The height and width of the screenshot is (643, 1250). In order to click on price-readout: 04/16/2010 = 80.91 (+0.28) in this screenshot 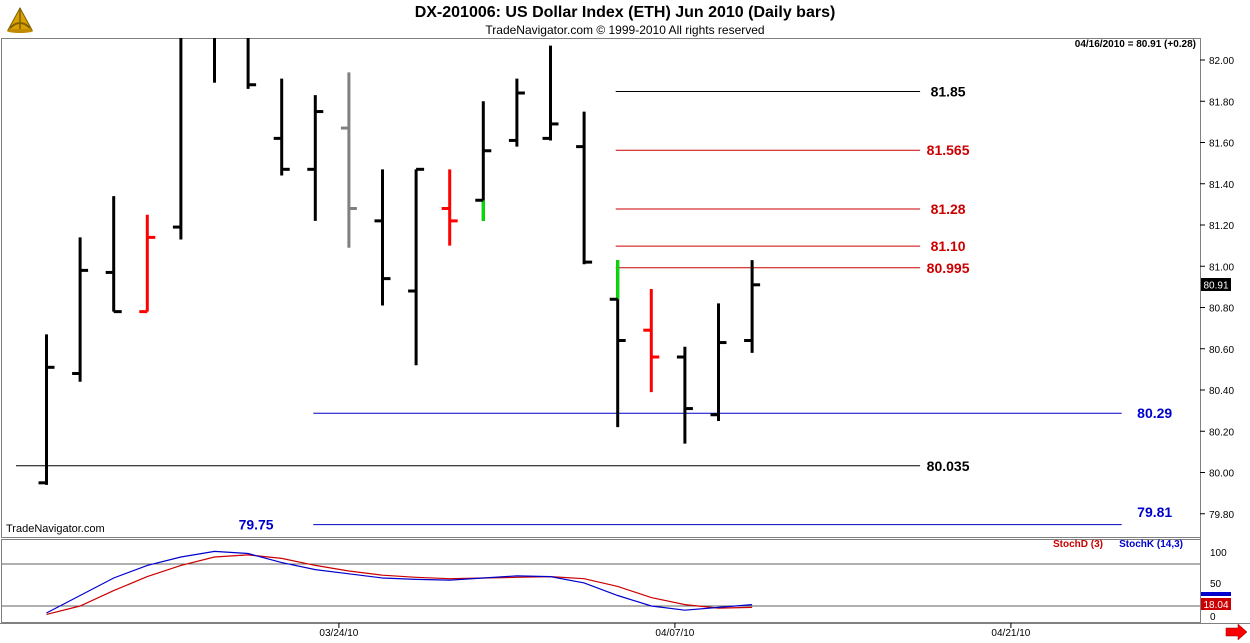, I will do `click(1135, 44)`.